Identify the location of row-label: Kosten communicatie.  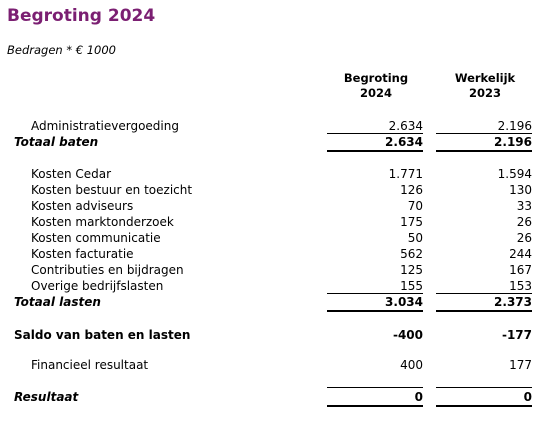
(96, 238).